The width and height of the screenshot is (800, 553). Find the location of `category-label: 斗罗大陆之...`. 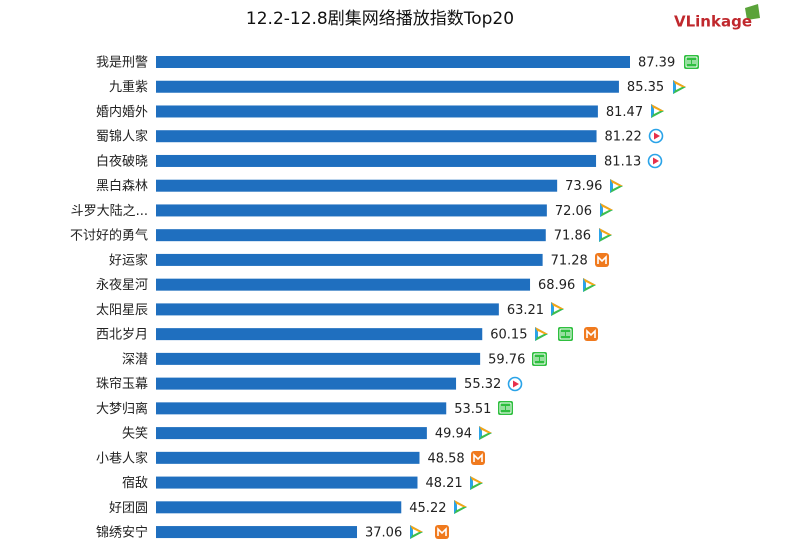

category-label: 斗罗大陆之... is located at coordinates (109, 211).